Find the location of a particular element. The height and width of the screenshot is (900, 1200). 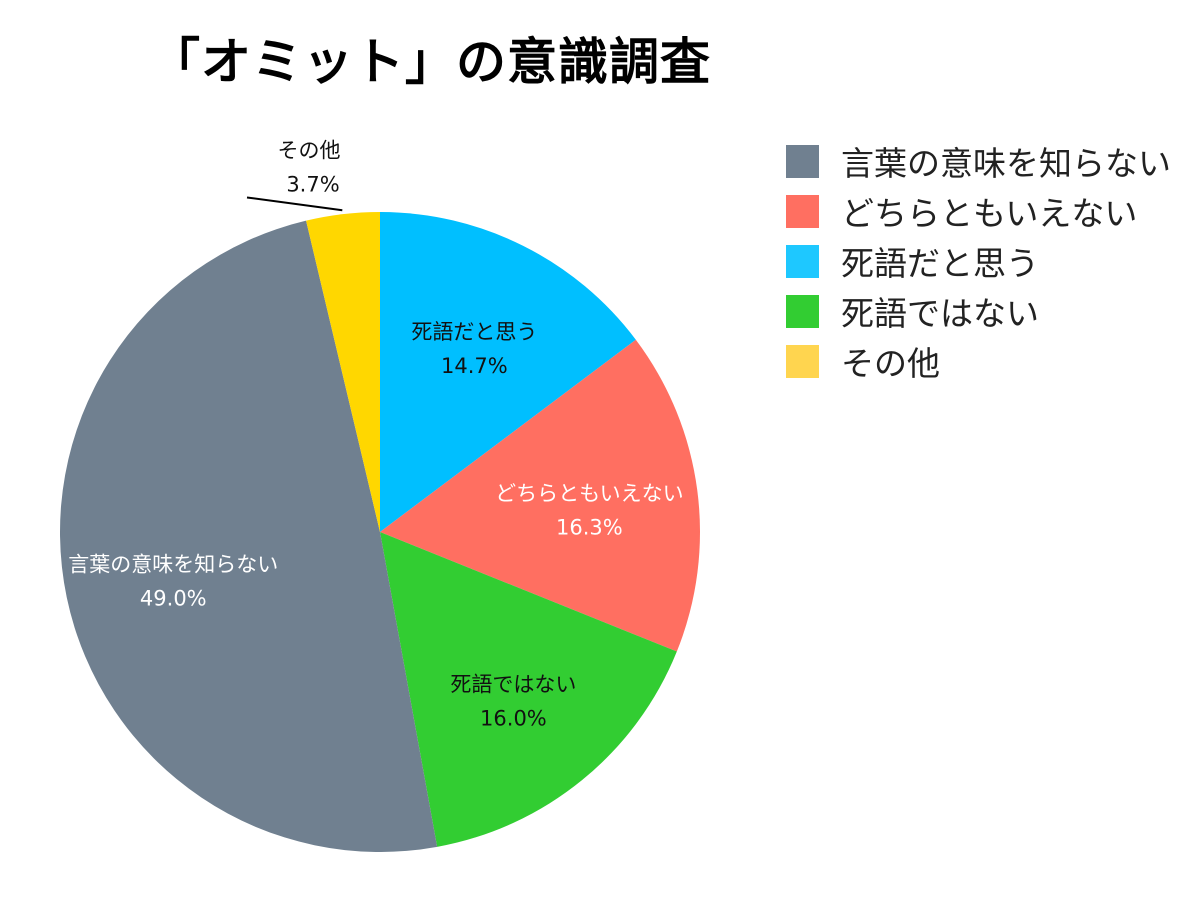

legend-item: その他 is located at coordinates (978, 361).